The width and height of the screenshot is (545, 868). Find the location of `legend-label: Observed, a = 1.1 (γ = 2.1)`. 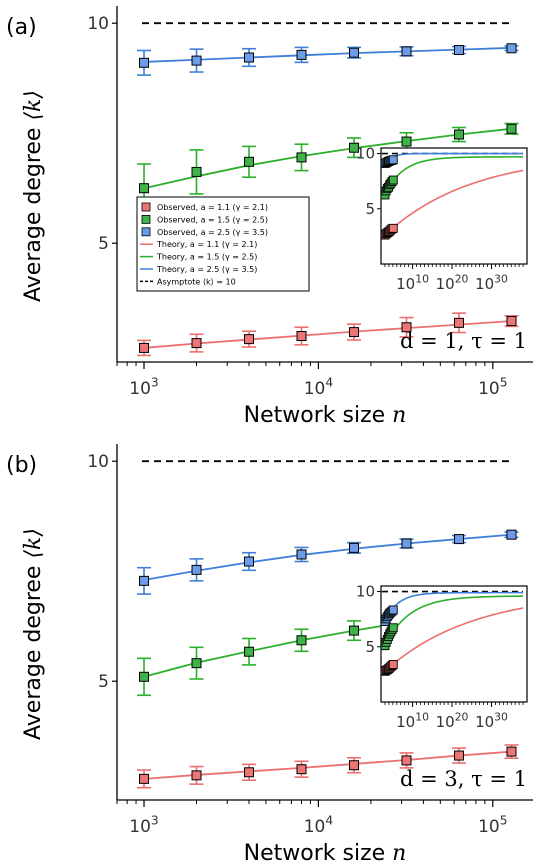

legend-label: Observed, a = 1.1 (γ = 2.1) is located at coordinates (212, 207).